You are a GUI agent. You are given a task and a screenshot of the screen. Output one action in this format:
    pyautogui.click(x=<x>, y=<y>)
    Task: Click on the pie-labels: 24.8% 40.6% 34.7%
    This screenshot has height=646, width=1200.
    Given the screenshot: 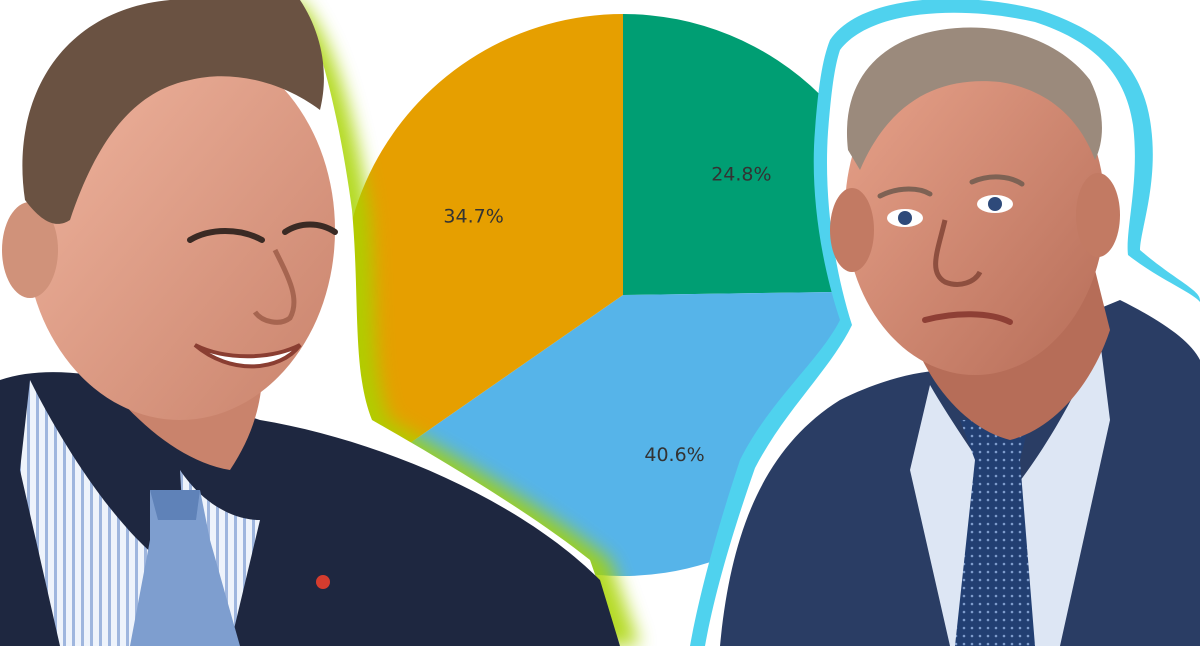 What is the action you would take?
    pyautogui.click(x=607, y=314)
    